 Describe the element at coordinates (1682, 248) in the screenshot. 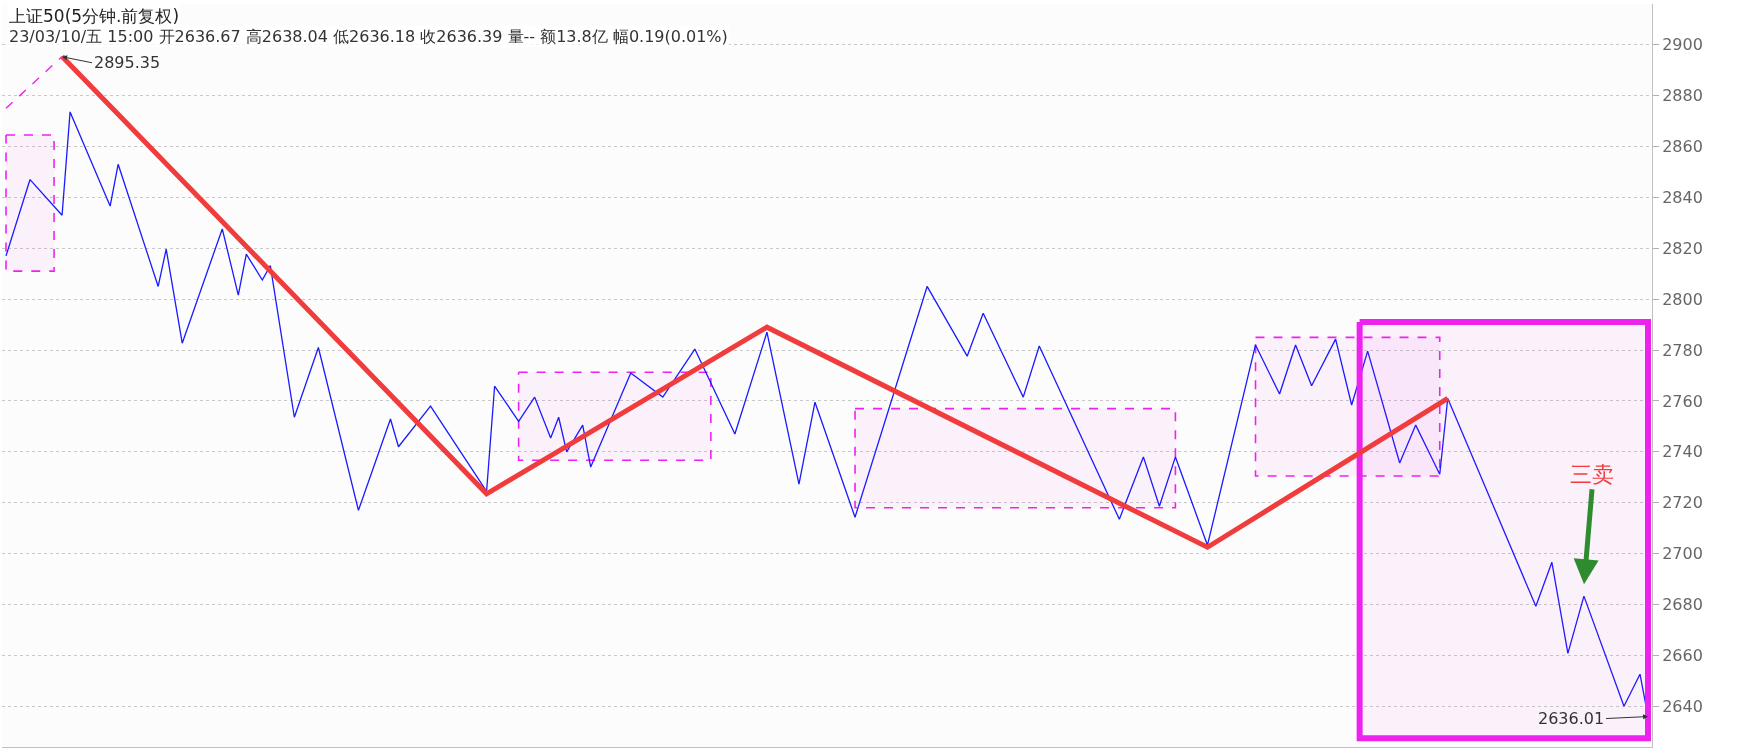

I see `y-tick-label: 2820` at that location.